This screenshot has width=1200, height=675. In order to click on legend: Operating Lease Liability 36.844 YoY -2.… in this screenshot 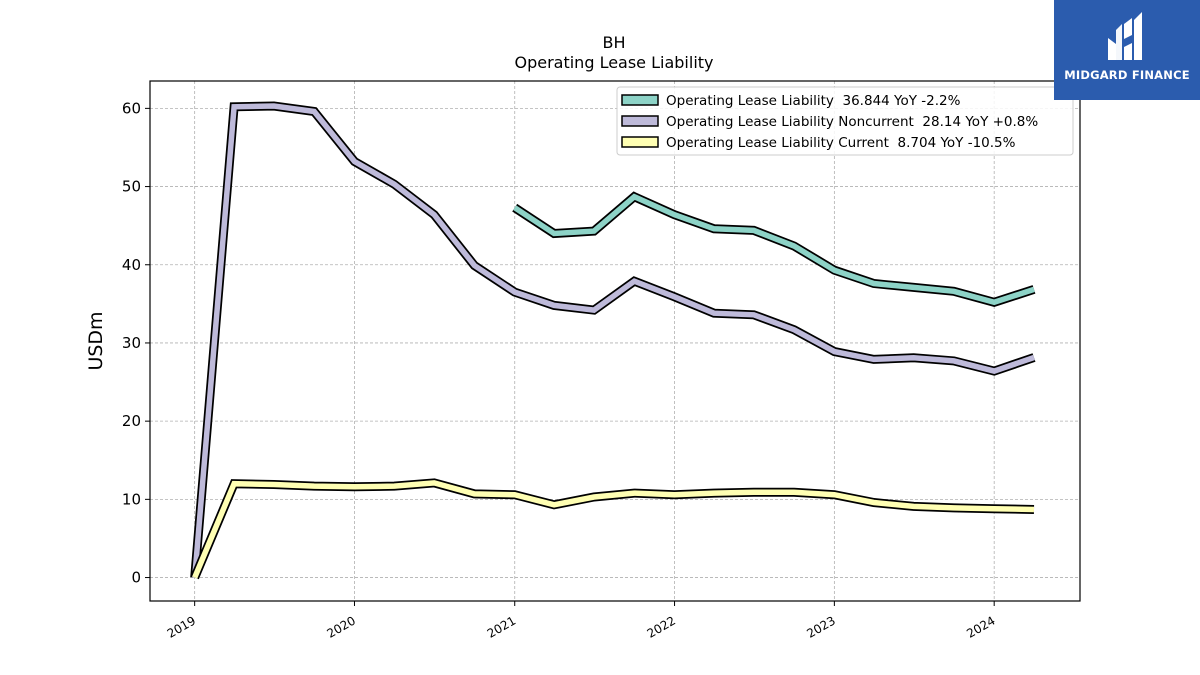, I will do `click(845, 121)`.